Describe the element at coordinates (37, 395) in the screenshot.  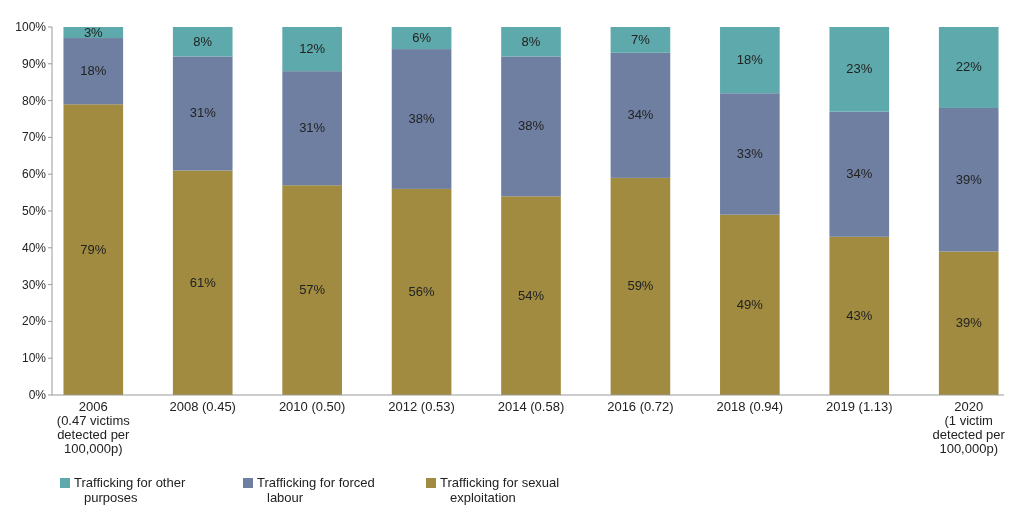
I see `y-tick-label: 0%` at that location.